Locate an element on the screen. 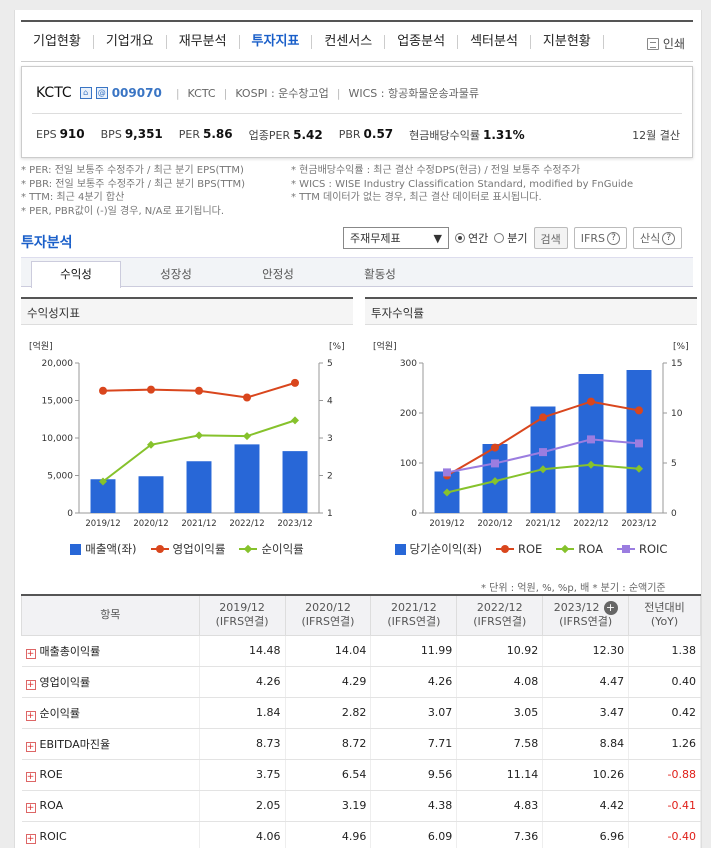  table-cell: 11.14 is located at coordinates (500, 775).